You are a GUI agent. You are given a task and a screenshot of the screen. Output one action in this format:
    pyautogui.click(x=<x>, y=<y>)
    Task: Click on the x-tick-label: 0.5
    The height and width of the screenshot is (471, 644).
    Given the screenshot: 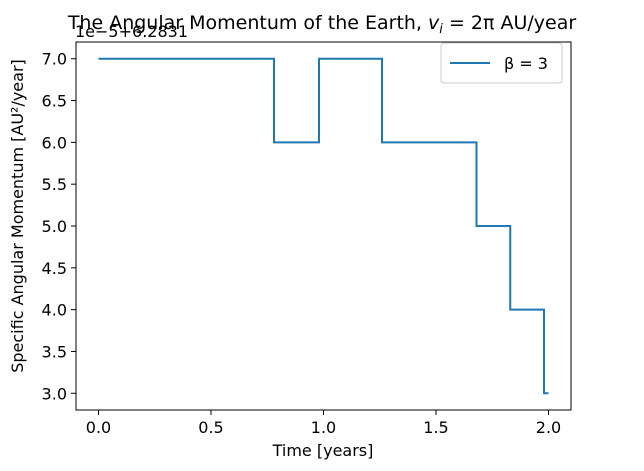 What is the action you would take?
    pyautogui.click(x=210, y=427)
    